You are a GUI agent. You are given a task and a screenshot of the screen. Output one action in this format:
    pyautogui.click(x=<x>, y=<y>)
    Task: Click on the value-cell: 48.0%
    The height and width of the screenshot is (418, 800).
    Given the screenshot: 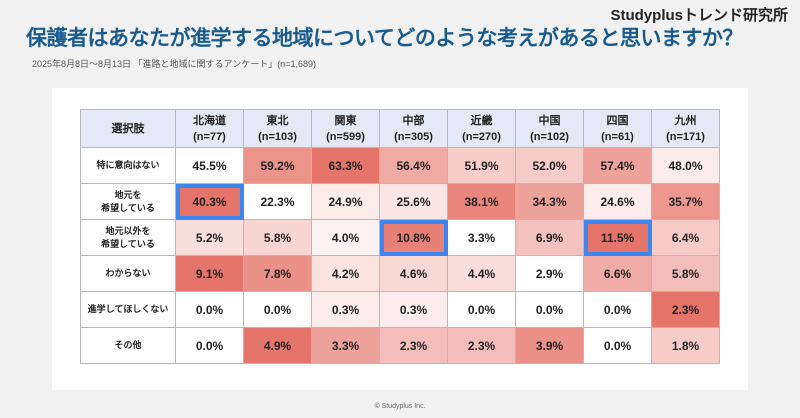 What is the action you would take?
    pyautogui.click(x=685, y=165)
    